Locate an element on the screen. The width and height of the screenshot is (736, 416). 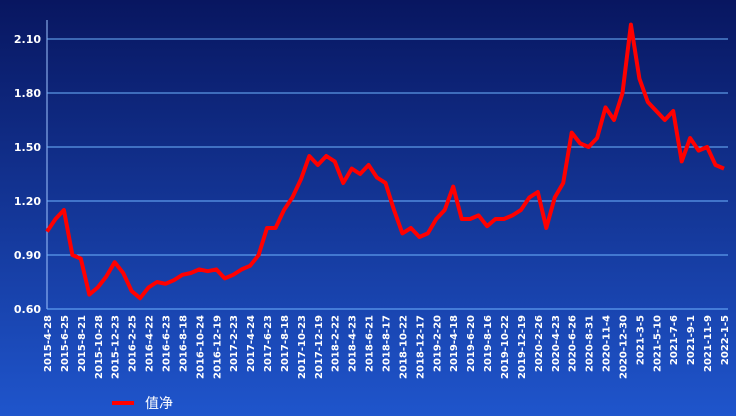
x-tick-label: 2021-11-9 is located at coordinates (708, 343).